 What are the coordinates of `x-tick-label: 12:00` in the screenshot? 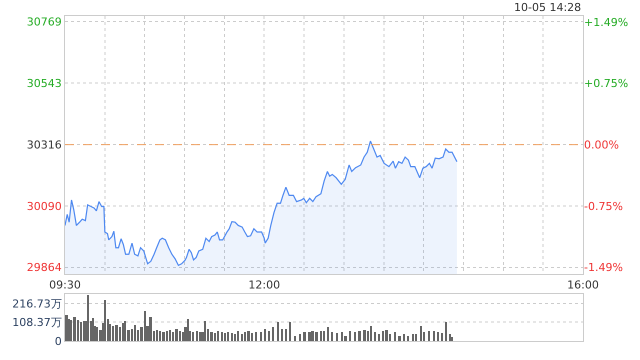 It's located at (264, 285).